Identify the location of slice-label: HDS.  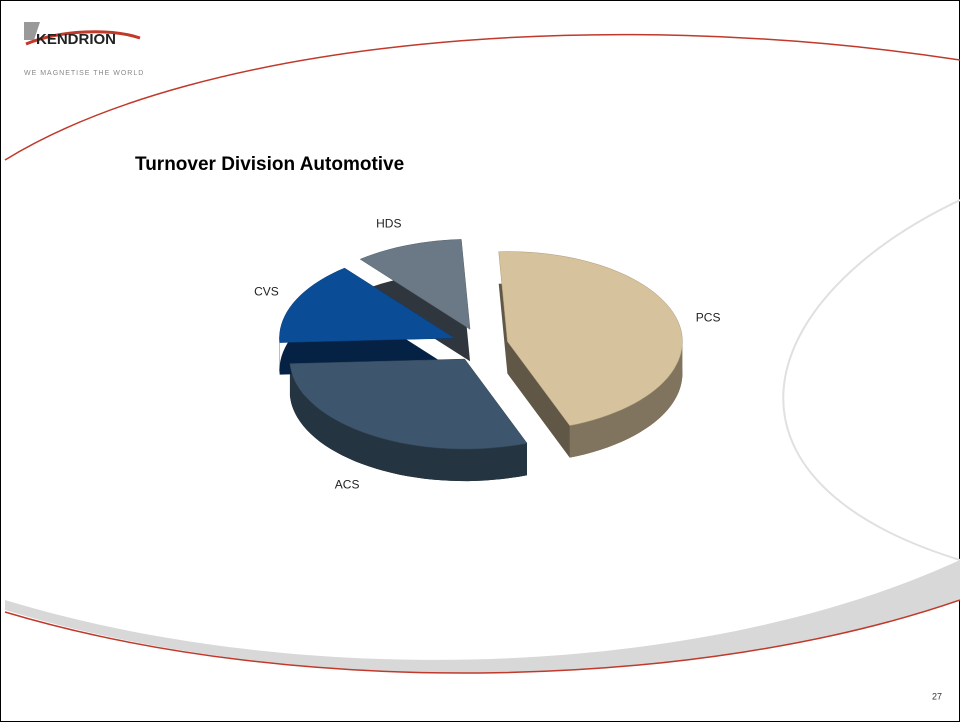
(388, 223).